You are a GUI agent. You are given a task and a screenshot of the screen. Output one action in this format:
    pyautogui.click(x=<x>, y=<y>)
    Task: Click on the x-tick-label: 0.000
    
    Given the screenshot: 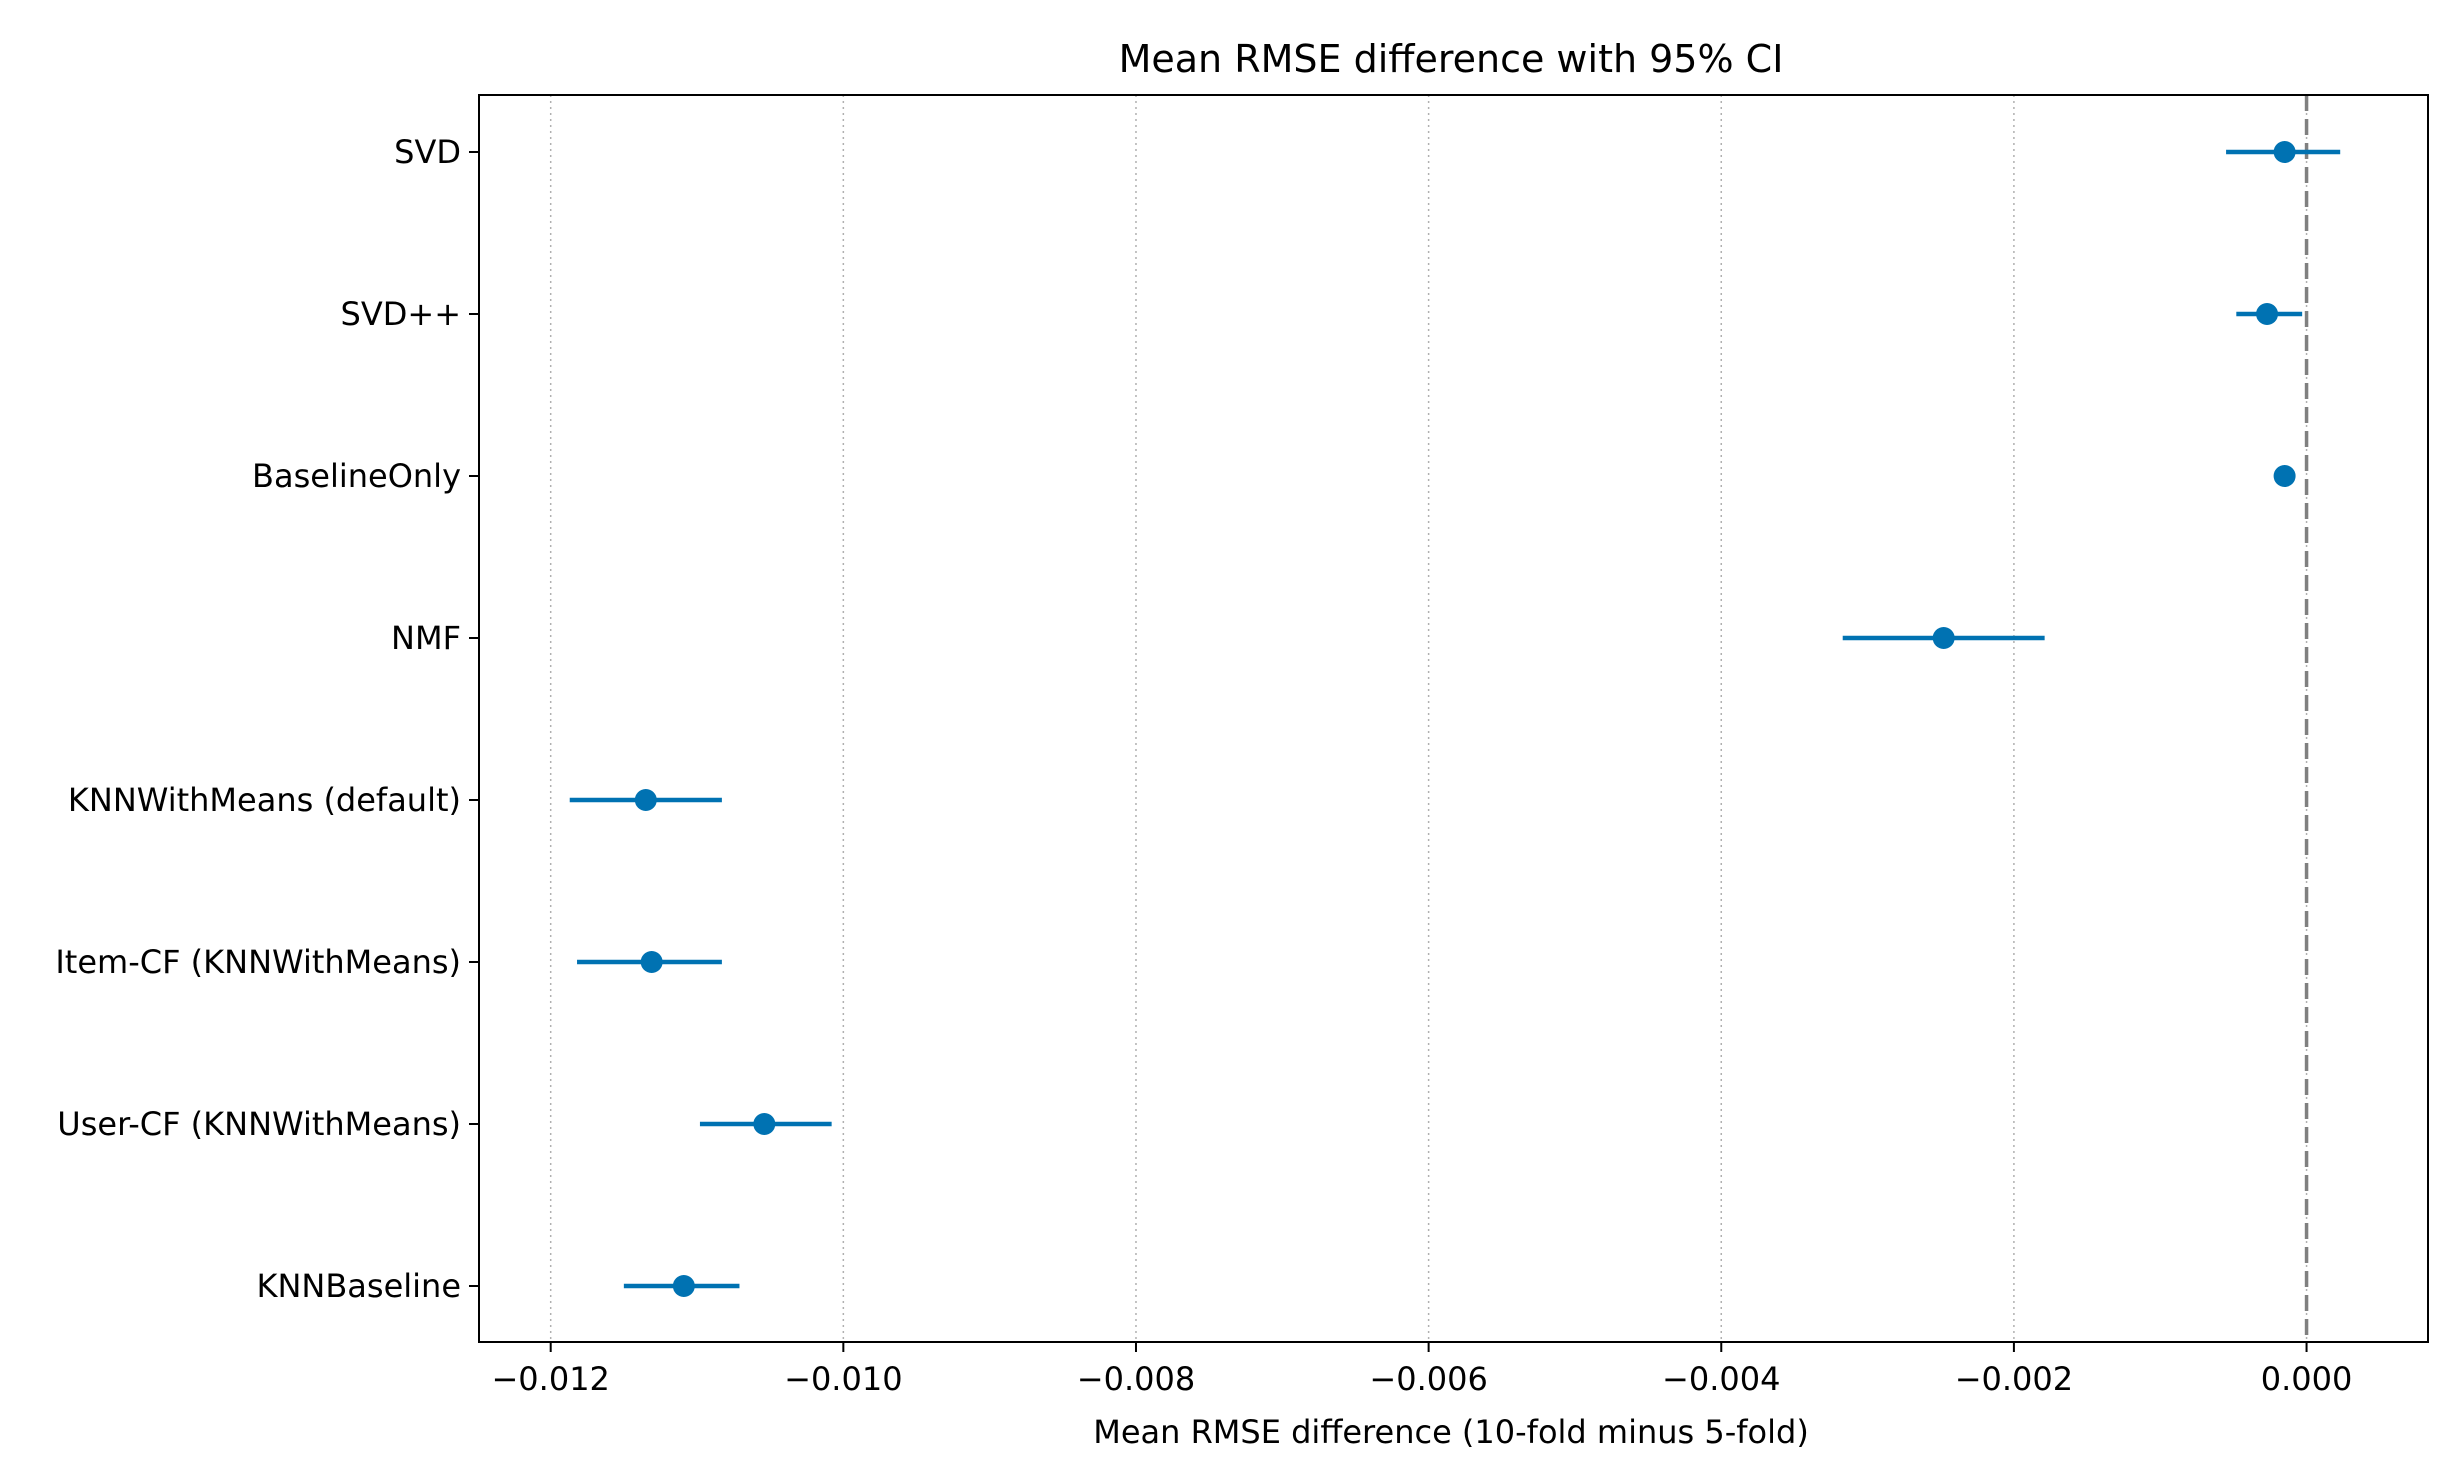 What is the action you would take?
    pyautogui.click(x=2307, y=1379)
    